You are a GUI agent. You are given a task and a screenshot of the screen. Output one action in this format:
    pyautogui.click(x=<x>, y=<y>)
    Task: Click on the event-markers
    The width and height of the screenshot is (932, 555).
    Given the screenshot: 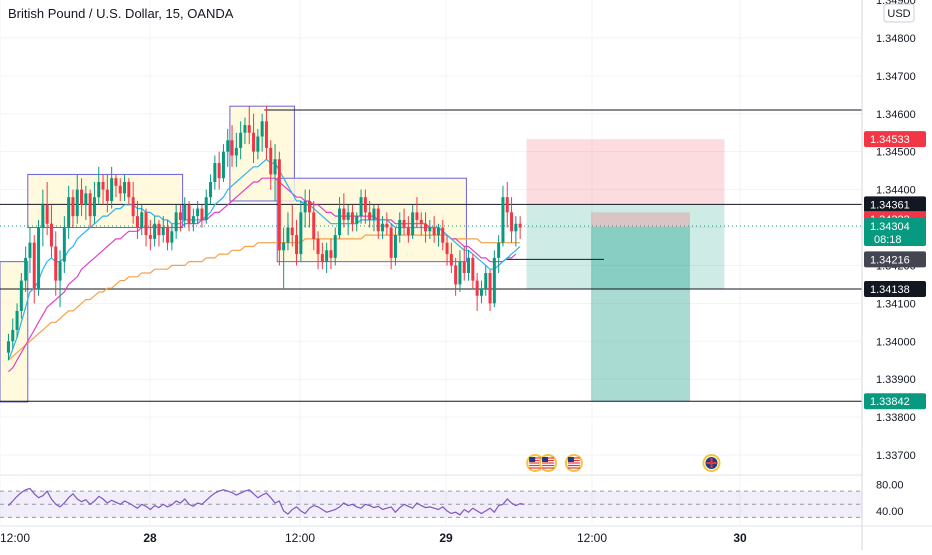 What is the action you would take?
    pyautogui.click(x=623, y=463)
    